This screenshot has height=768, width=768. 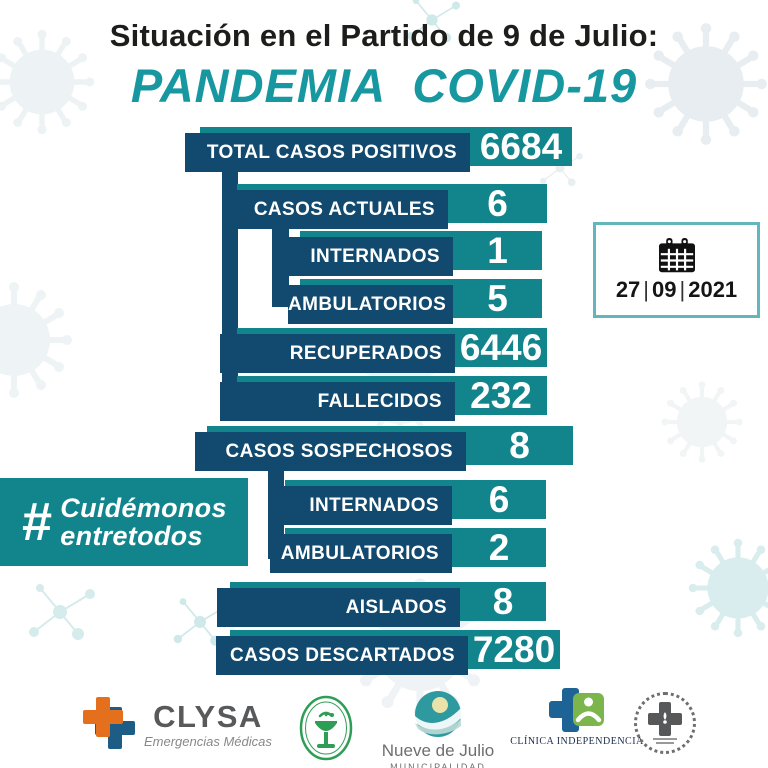 I want to click on pharmacy-circle-seal, so click(x=326, y=730).